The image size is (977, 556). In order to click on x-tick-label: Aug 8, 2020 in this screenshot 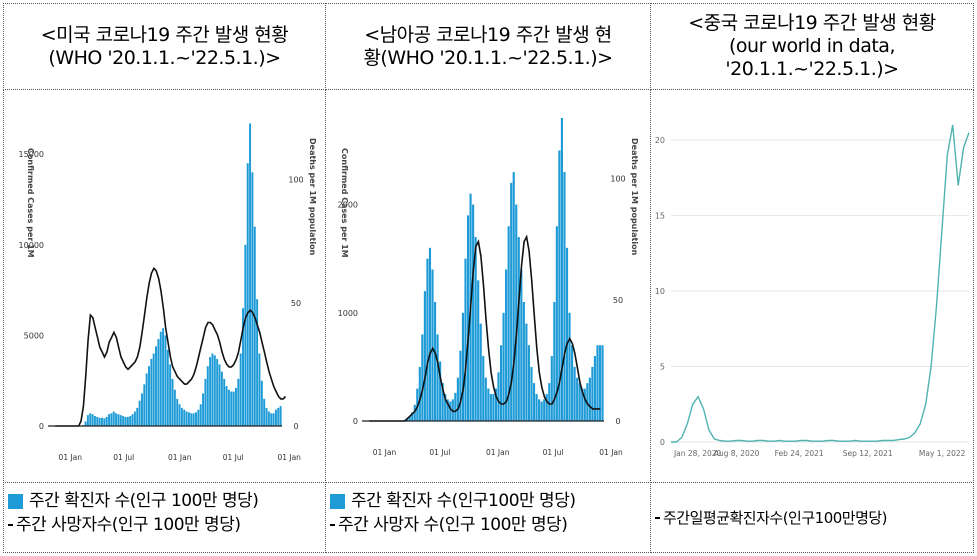, I will do `click(737, 453)`.